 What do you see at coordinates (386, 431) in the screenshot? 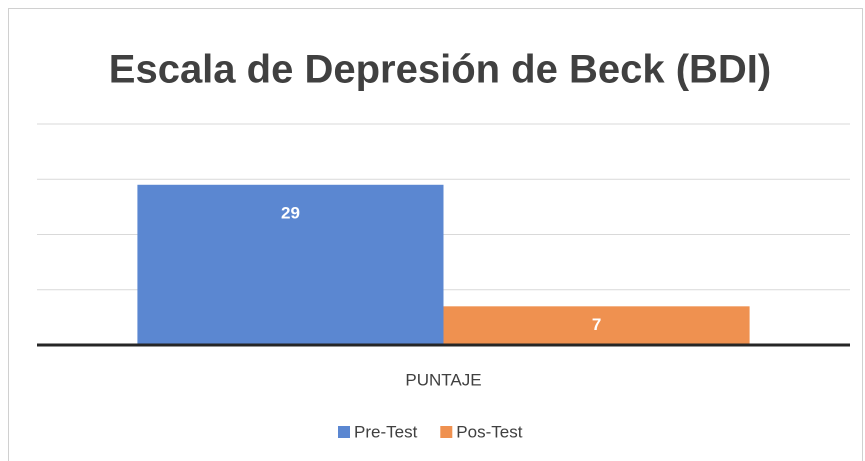
I see `legend-label: Pre-Test` at bounding box center [386, 431].